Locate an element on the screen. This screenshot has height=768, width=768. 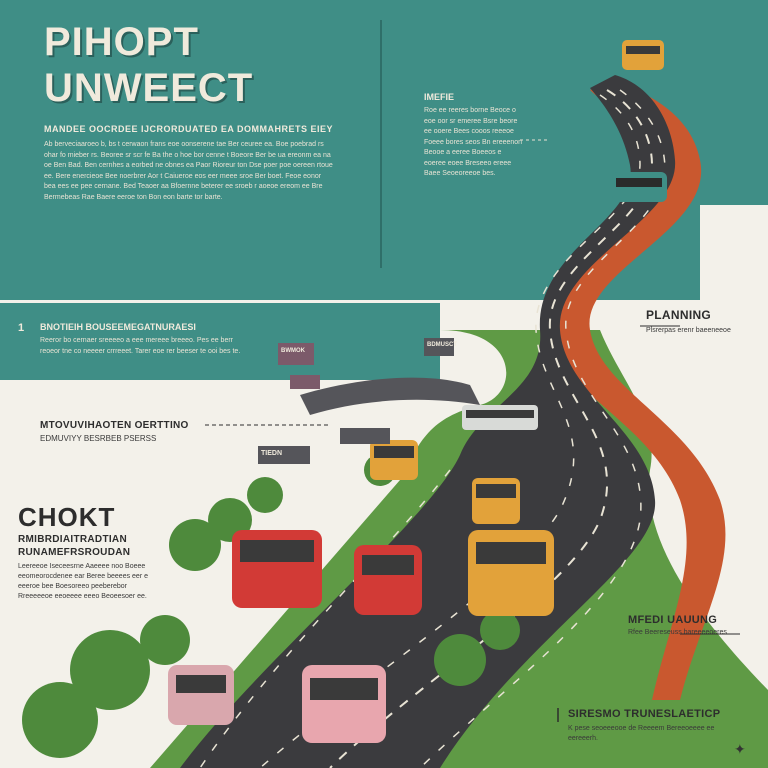
left-low-heading-2: RUNAMEFRSROUDAN is located at coordinates (74, 552).